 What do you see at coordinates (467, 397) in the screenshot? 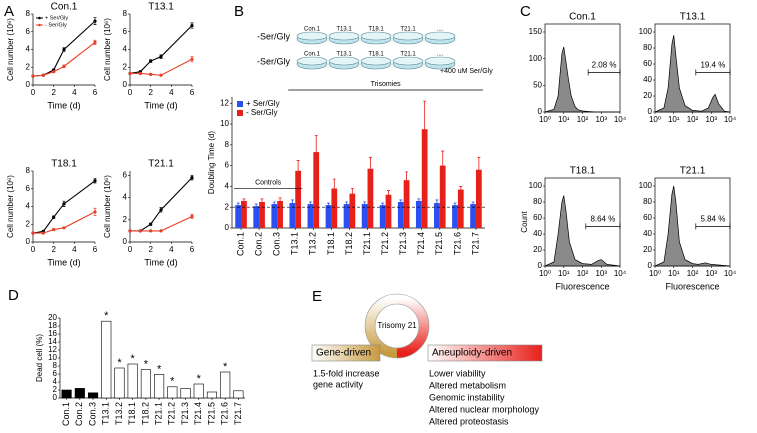
I see `diagram-item: Genomic instability` at bounding box center [467, 397].